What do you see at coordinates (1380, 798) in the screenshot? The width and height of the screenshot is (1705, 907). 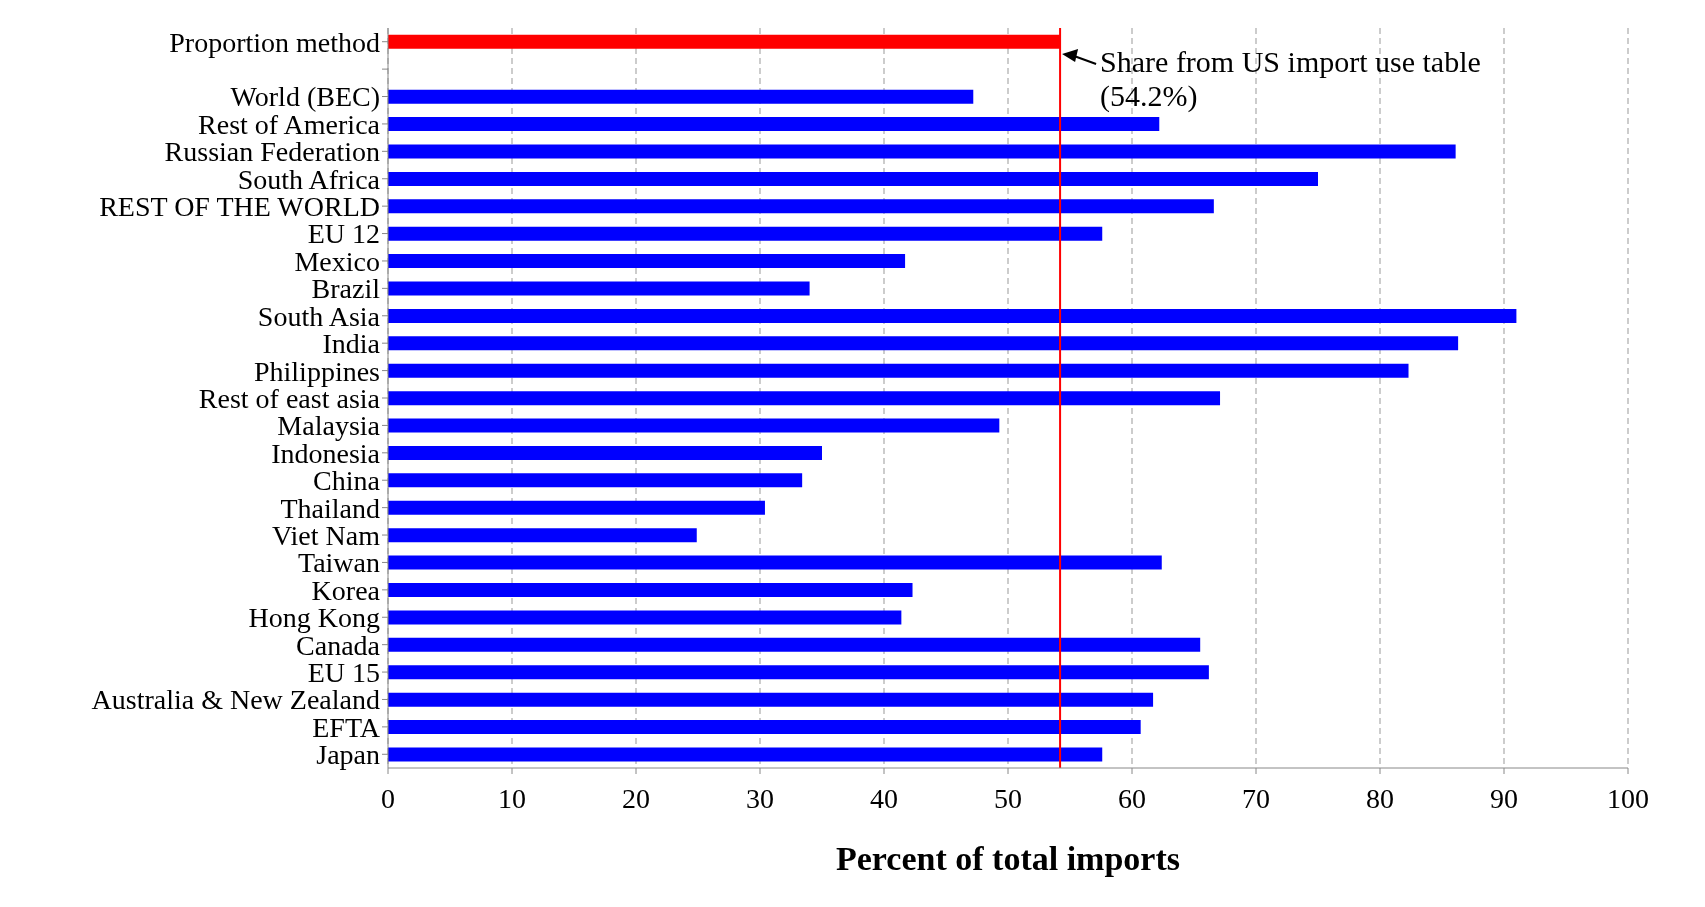 I see `x-tick-label: 80` at bounding box center [1380, 798].